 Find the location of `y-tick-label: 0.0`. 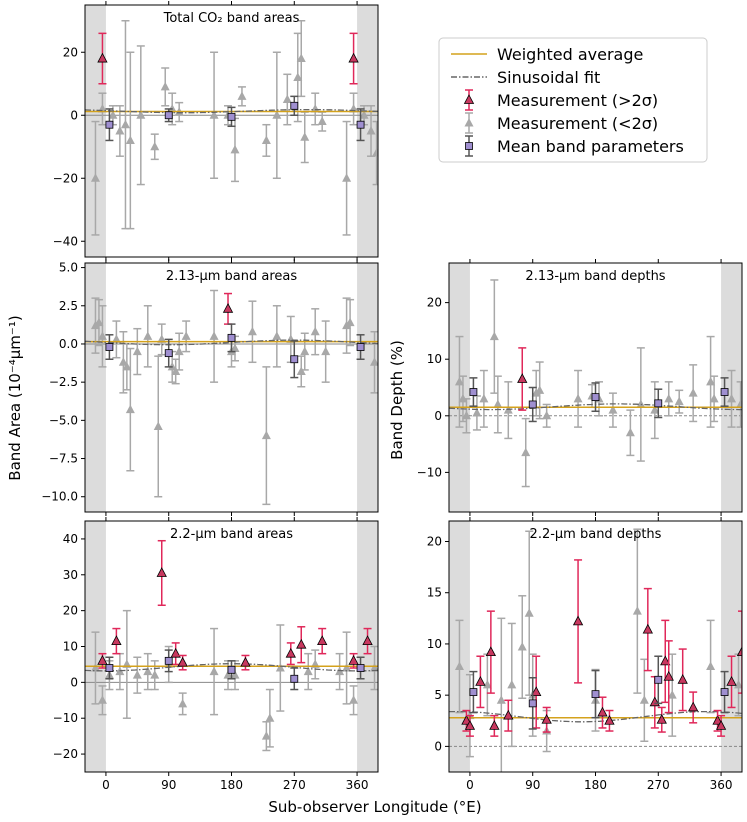

y-tick-label: 0.0 is located at coordinates (68, 344).